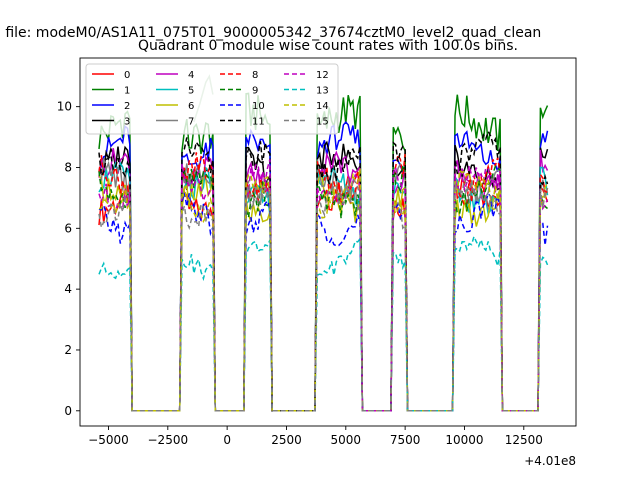  What do you see at coordinates (322, 75) in the screenshot?
I see `legend-label-12: 12` at bounding box center [322, 75].